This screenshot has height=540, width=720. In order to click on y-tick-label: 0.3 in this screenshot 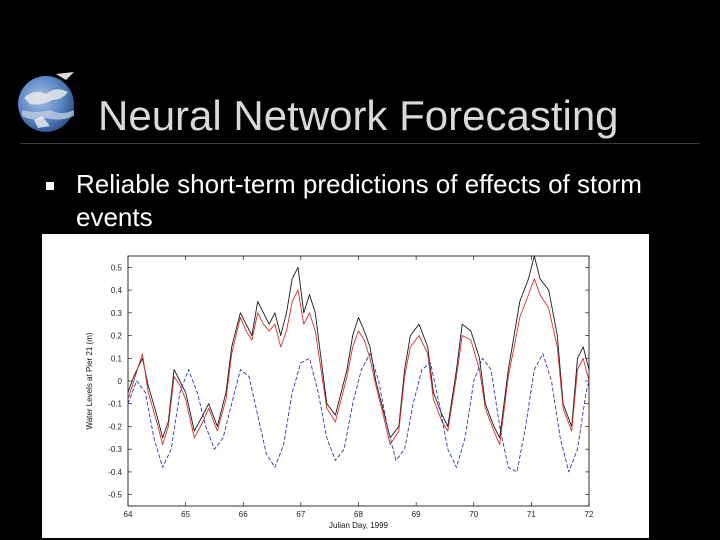, I will do `click(117, 313)`.